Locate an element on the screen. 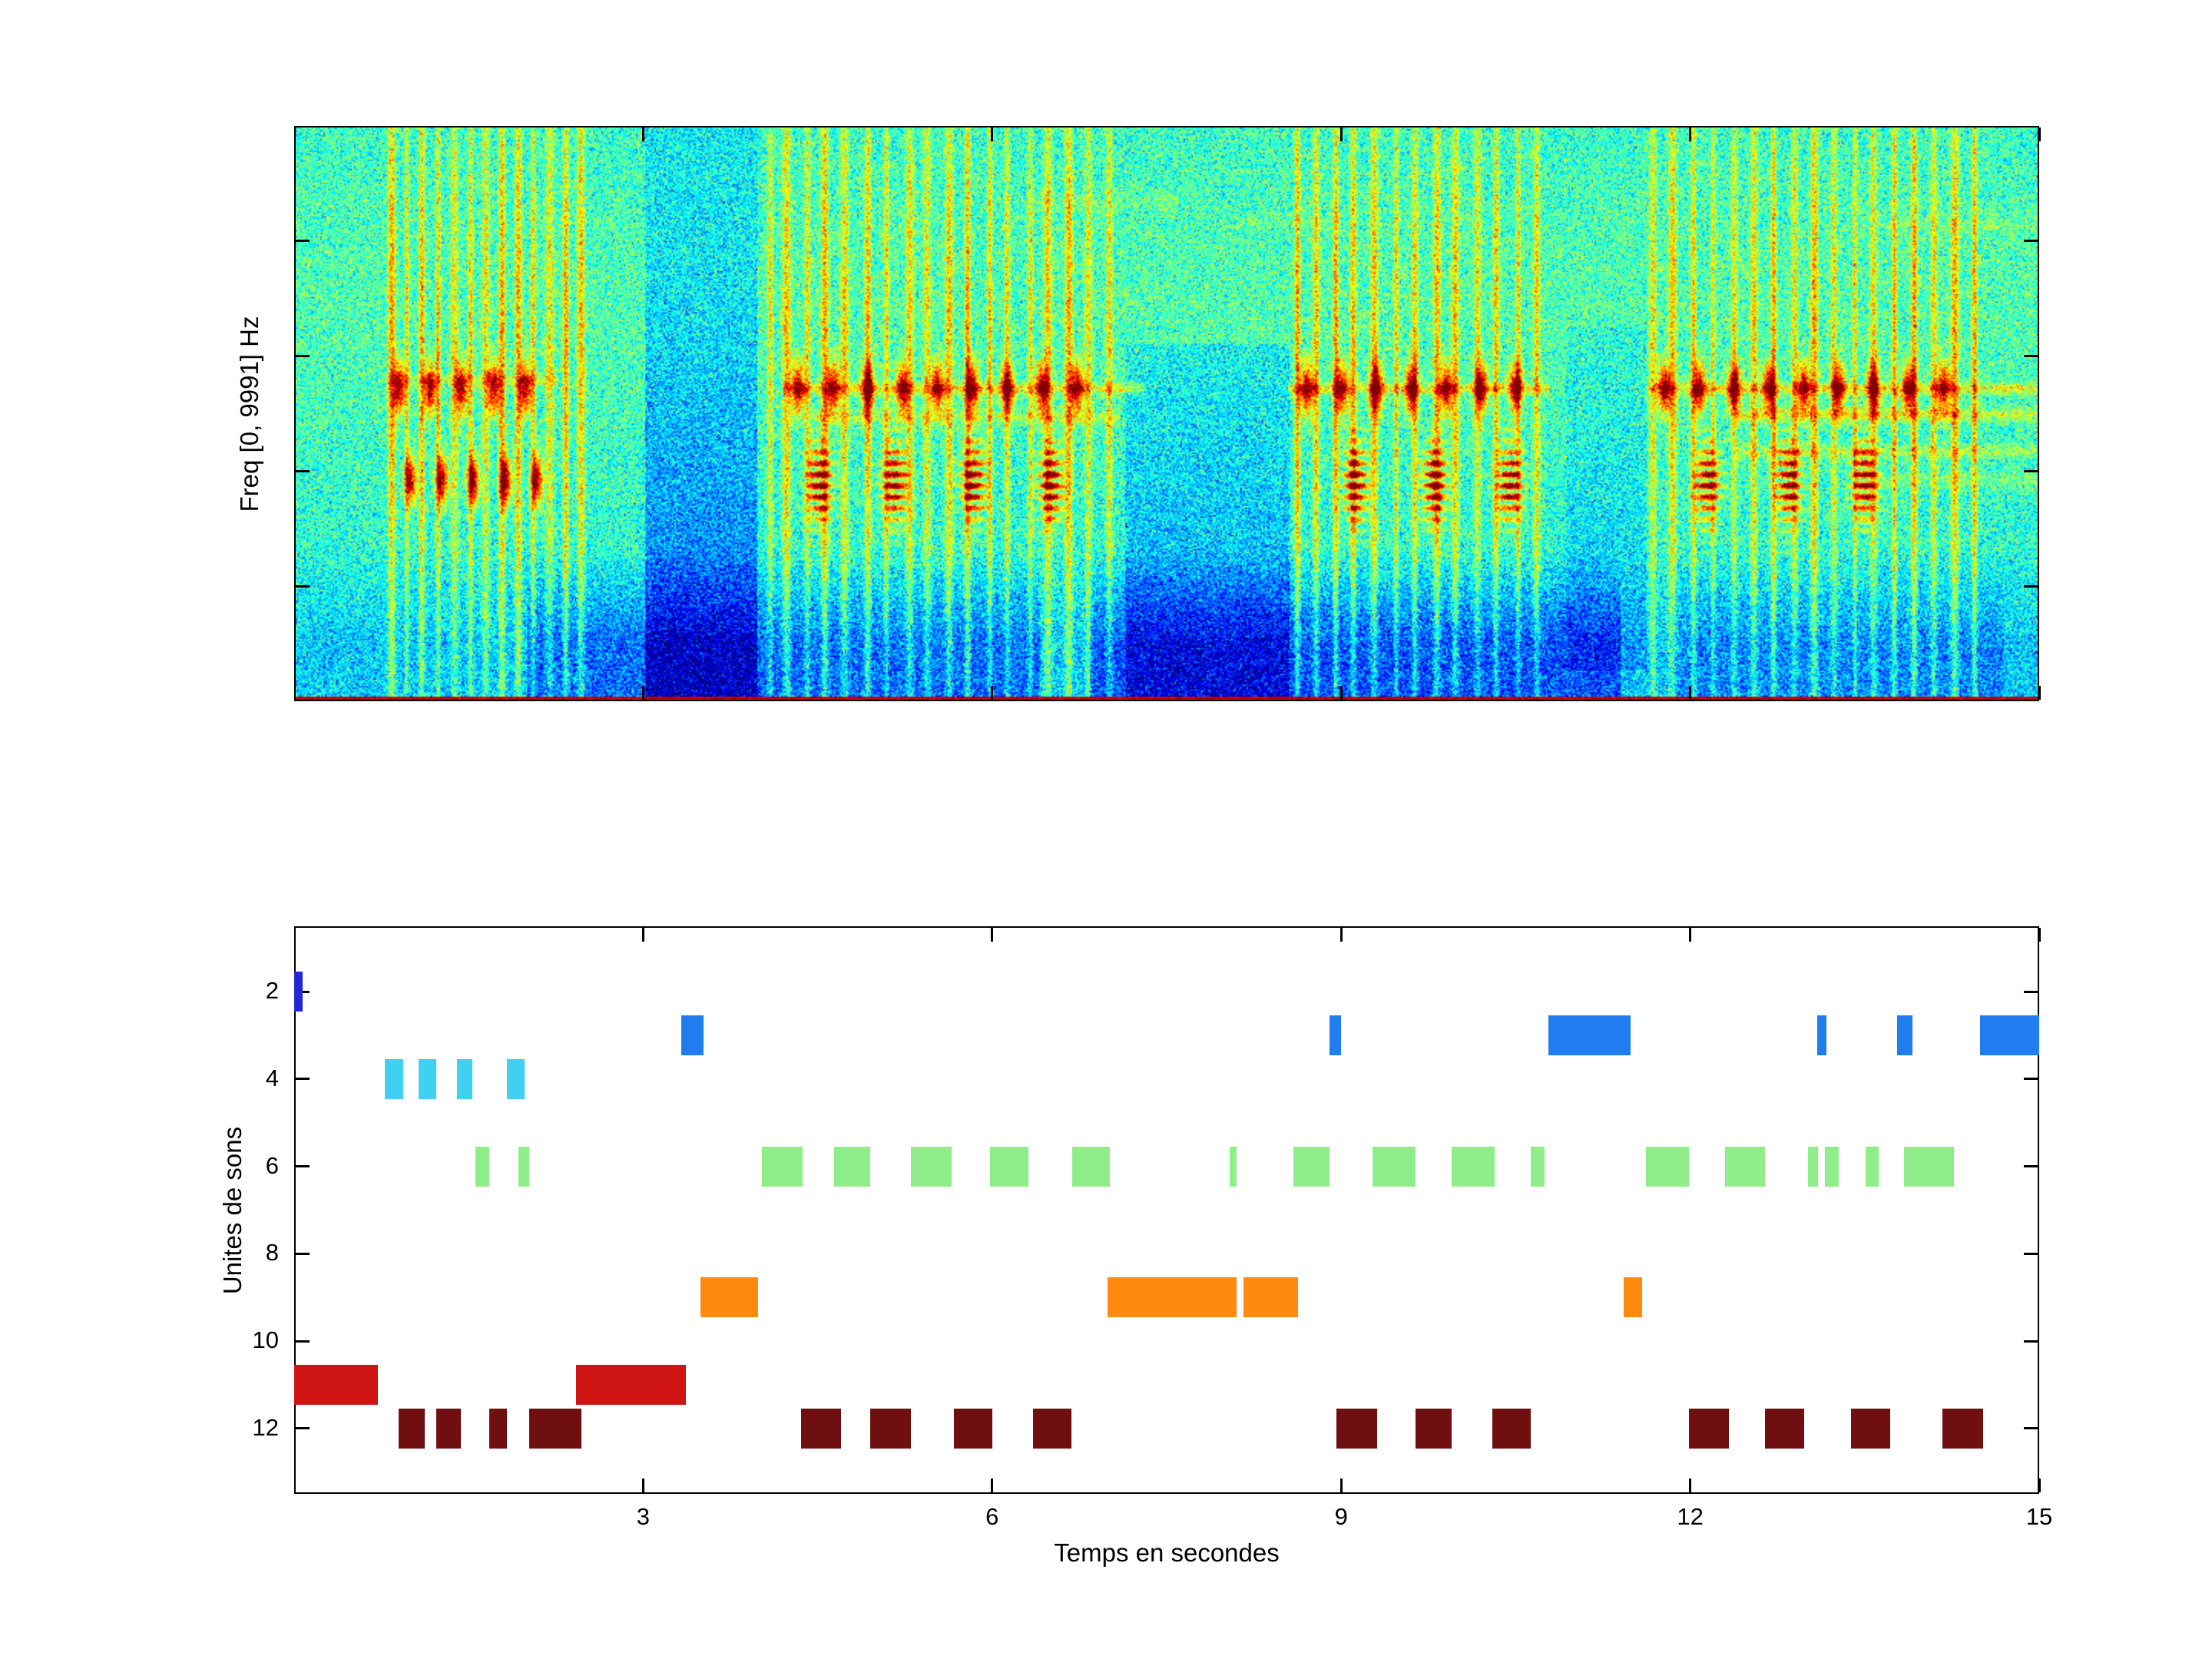  units-xlabel: Temps en secondes is located at coordinates (1167, 1553).